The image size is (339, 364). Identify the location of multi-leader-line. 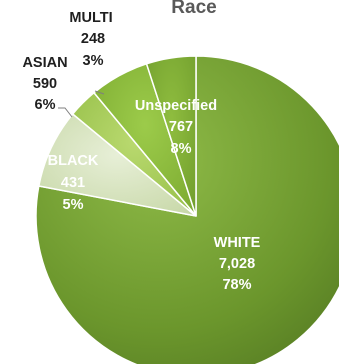
(99, 92).